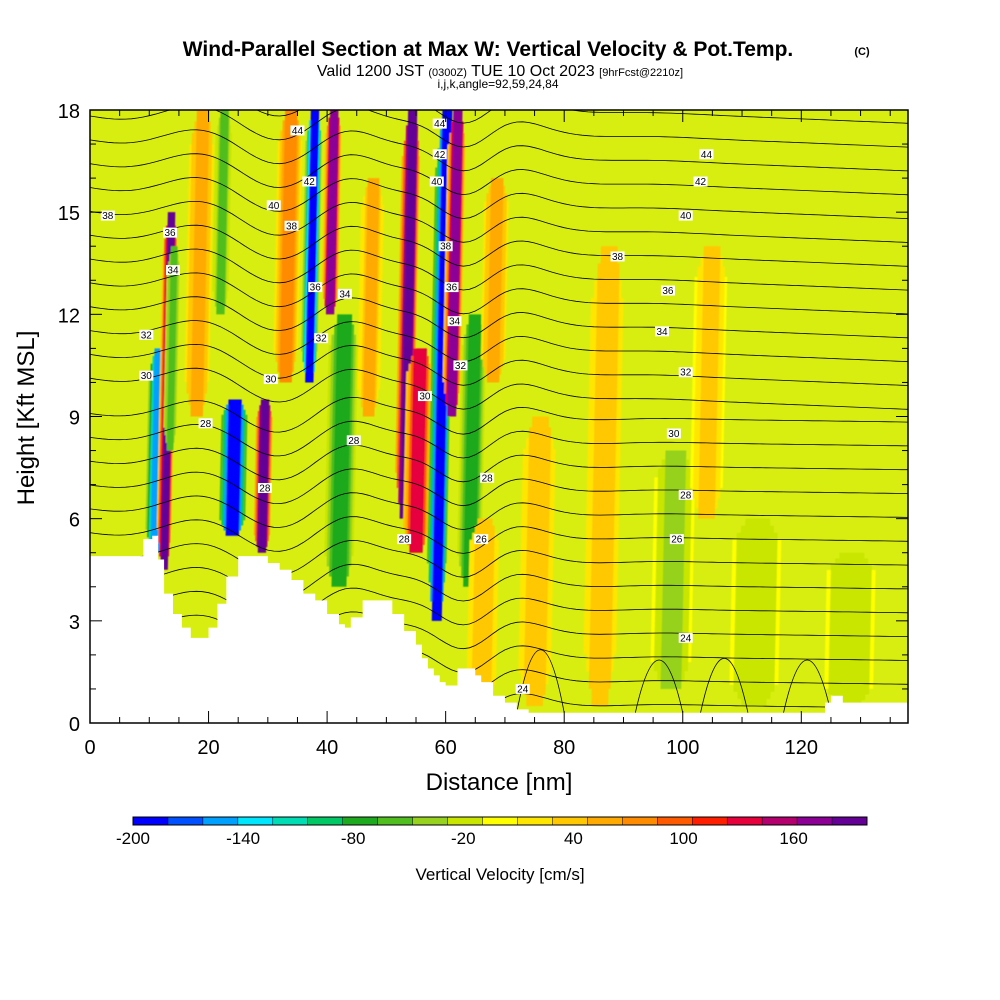  I want to click on isentrope-dome, so click(807, 686).